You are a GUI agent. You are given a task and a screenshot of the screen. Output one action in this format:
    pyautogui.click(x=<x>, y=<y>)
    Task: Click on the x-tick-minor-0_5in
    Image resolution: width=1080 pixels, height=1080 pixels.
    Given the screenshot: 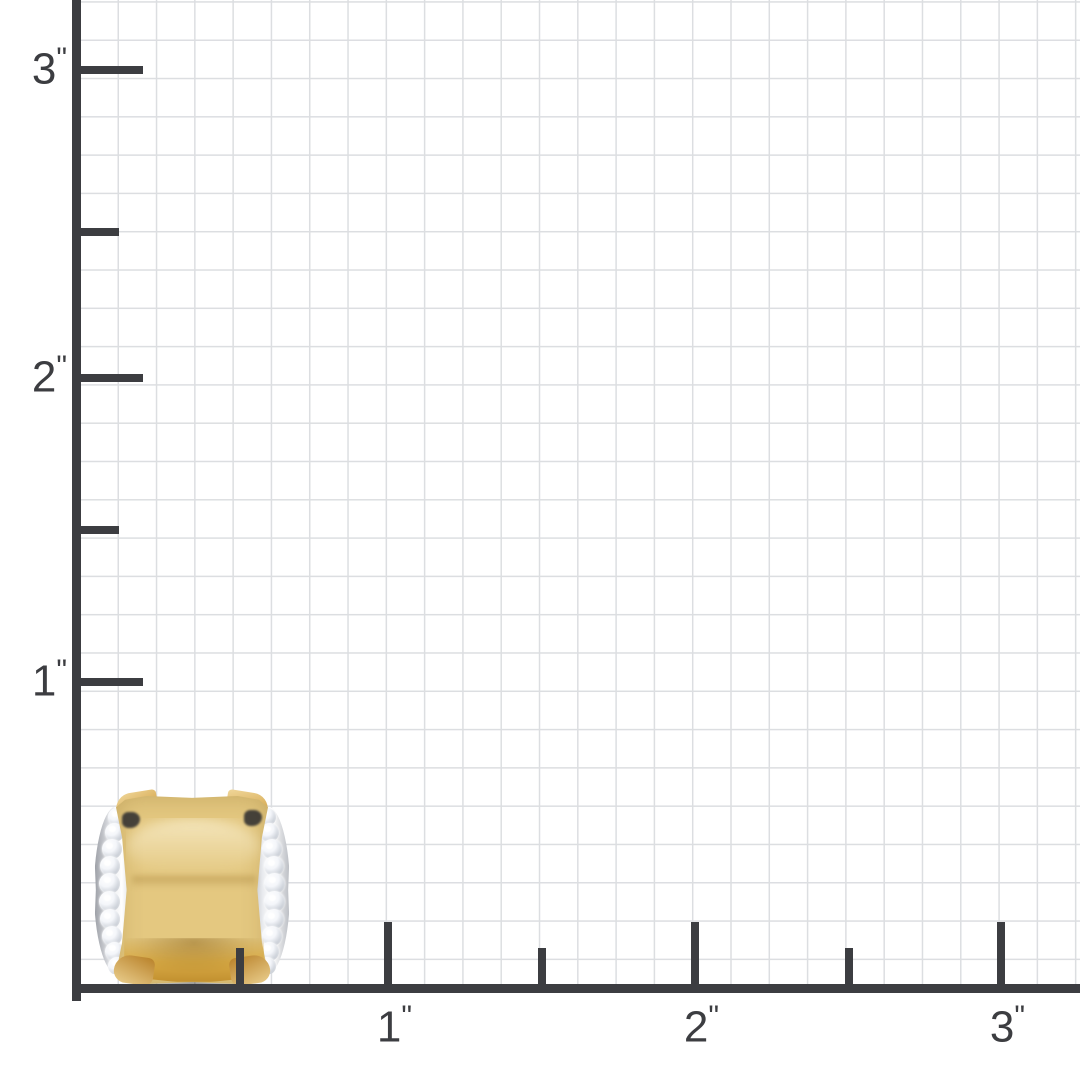 What is the action you would take?
    pyautogui.click(x=240, y=966)
    